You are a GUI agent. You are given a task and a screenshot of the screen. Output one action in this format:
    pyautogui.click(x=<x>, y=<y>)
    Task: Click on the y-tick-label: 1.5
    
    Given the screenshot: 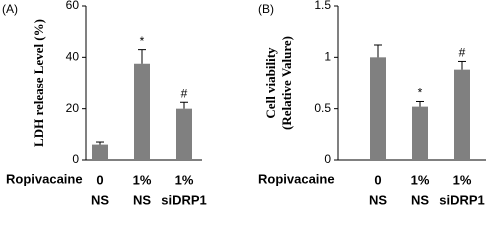 What is the action you would take?
    pyautogui.click(x=322, y=6)
    